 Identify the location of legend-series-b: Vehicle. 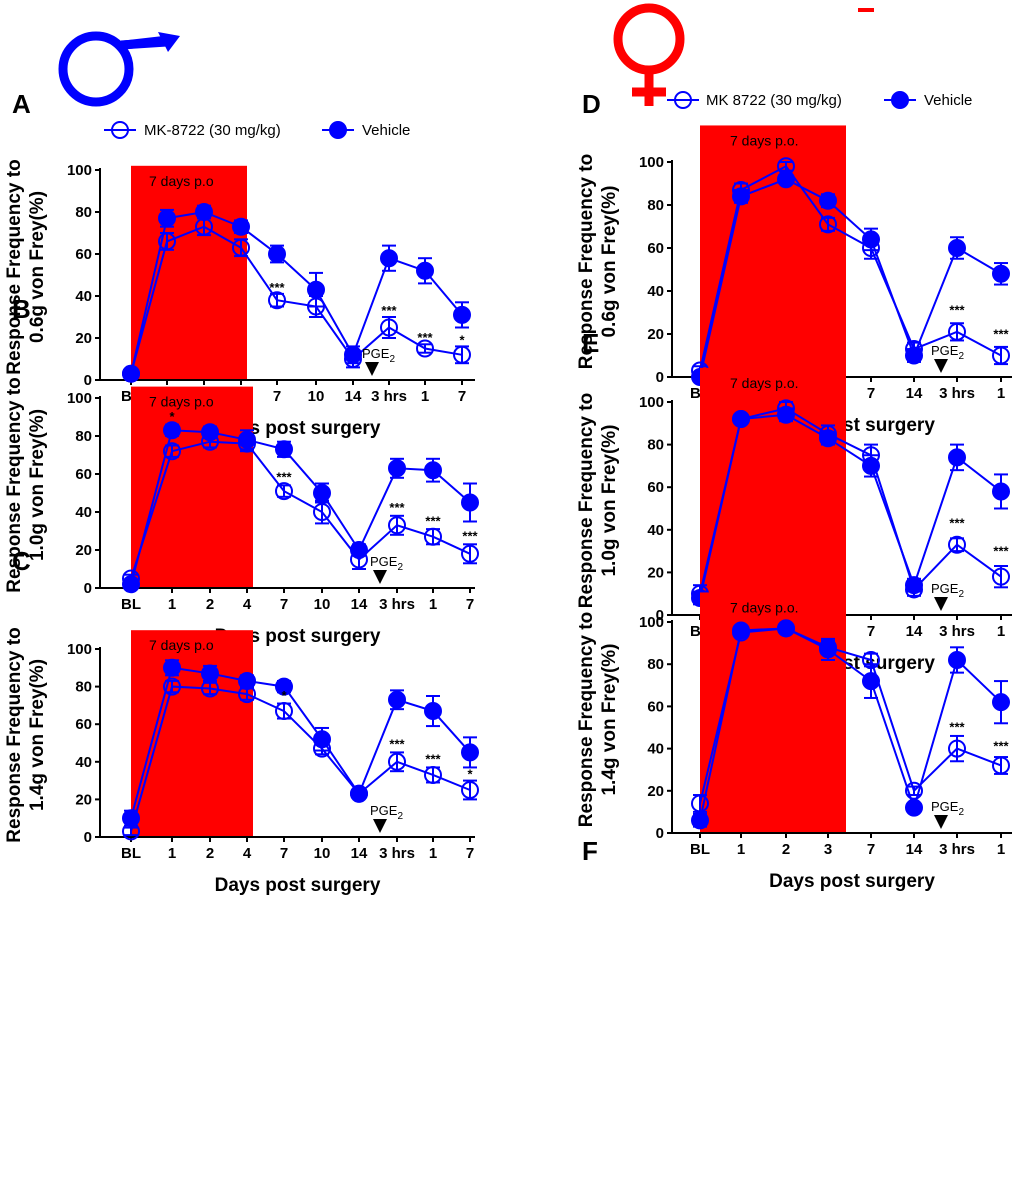
(386, 130).